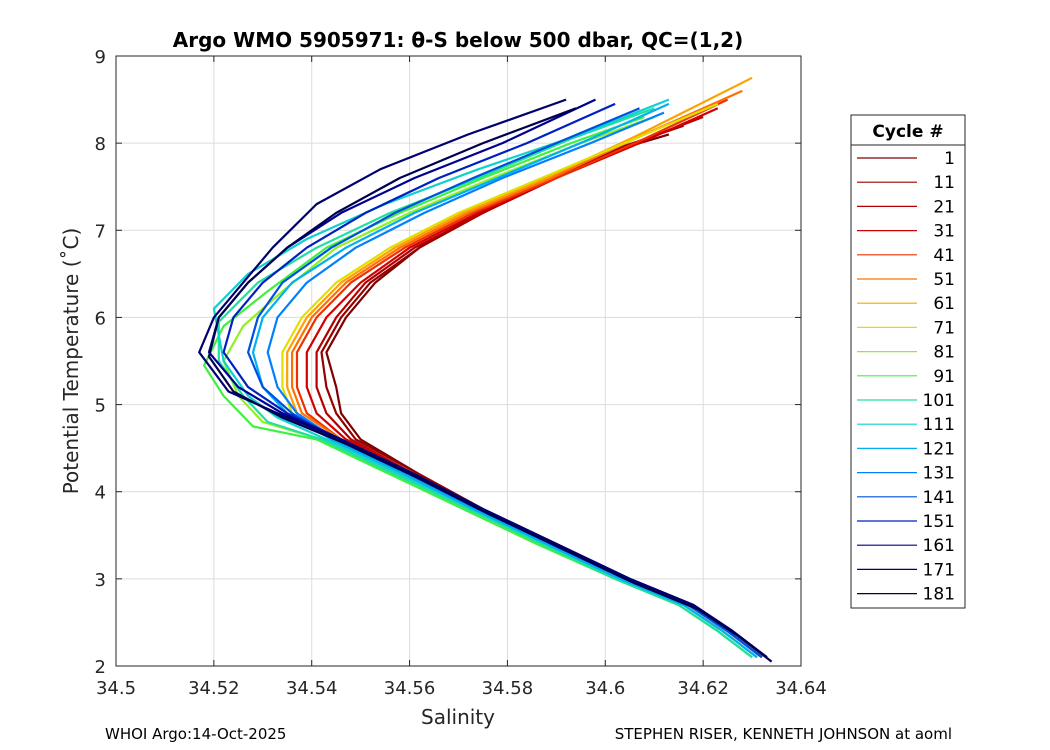  Describe the element at coordinates (100, 318) in the screenshot. I see `y-tick-label: 6` at that location.